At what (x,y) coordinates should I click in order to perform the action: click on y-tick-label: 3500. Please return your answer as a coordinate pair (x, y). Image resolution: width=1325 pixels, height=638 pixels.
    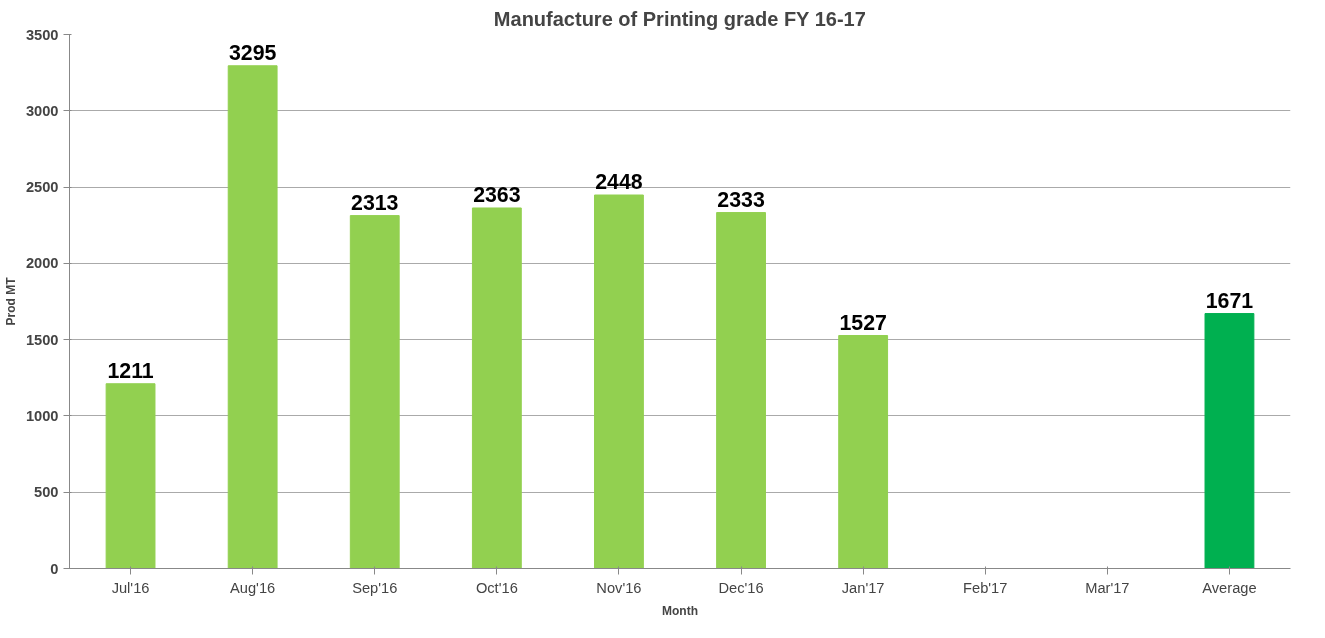
    Looking at the image, I should click on (42, 34).